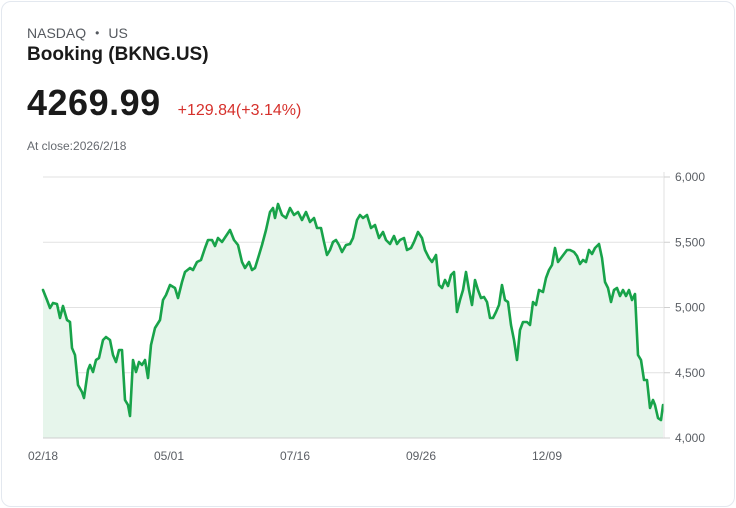 The width and height of the screenshot is (736, 508). I want to click on y-tick-label: 5,000, so click(690, 308).